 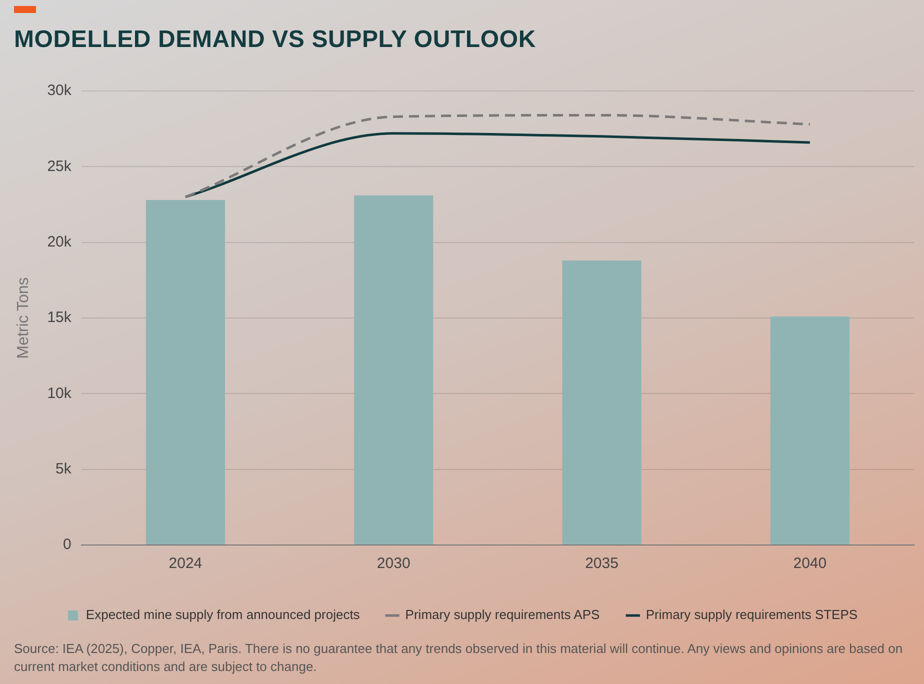 What do you see at coordinates (275, 40) in the screenshot?
I see `chart-title: MODELLED DEMAND VS SUPPLY OUTLOOK` at bounding box center [275, 40].